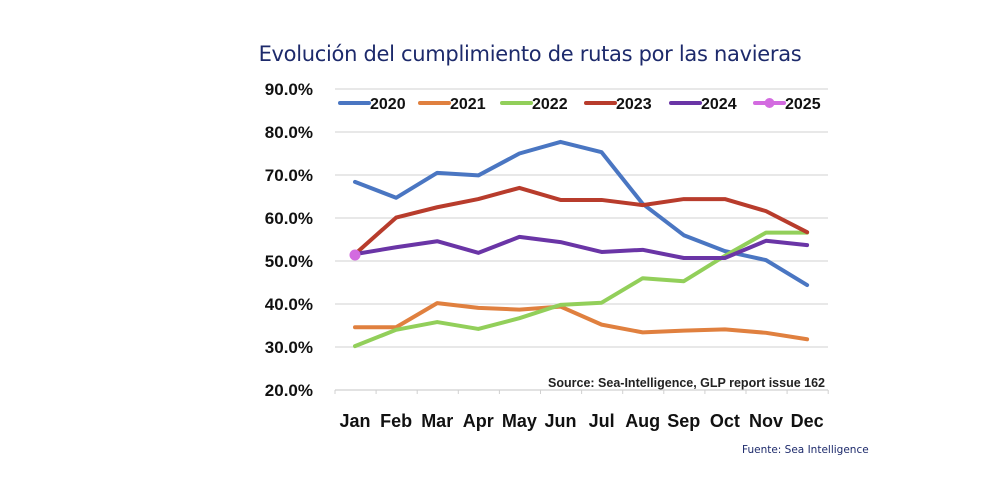 This screenshot has width=1000, height=500. I want to click on series-line-2022, so click(581, 289).